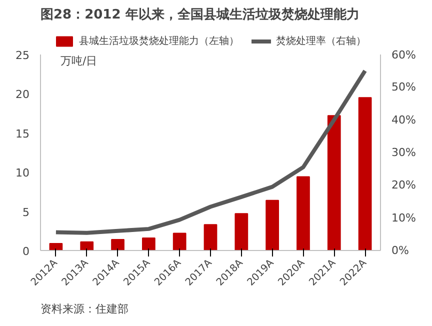 The height and width of the screenshot is (326, 432). I want to click on text: 资料来源：住建部, so click(84, 309).